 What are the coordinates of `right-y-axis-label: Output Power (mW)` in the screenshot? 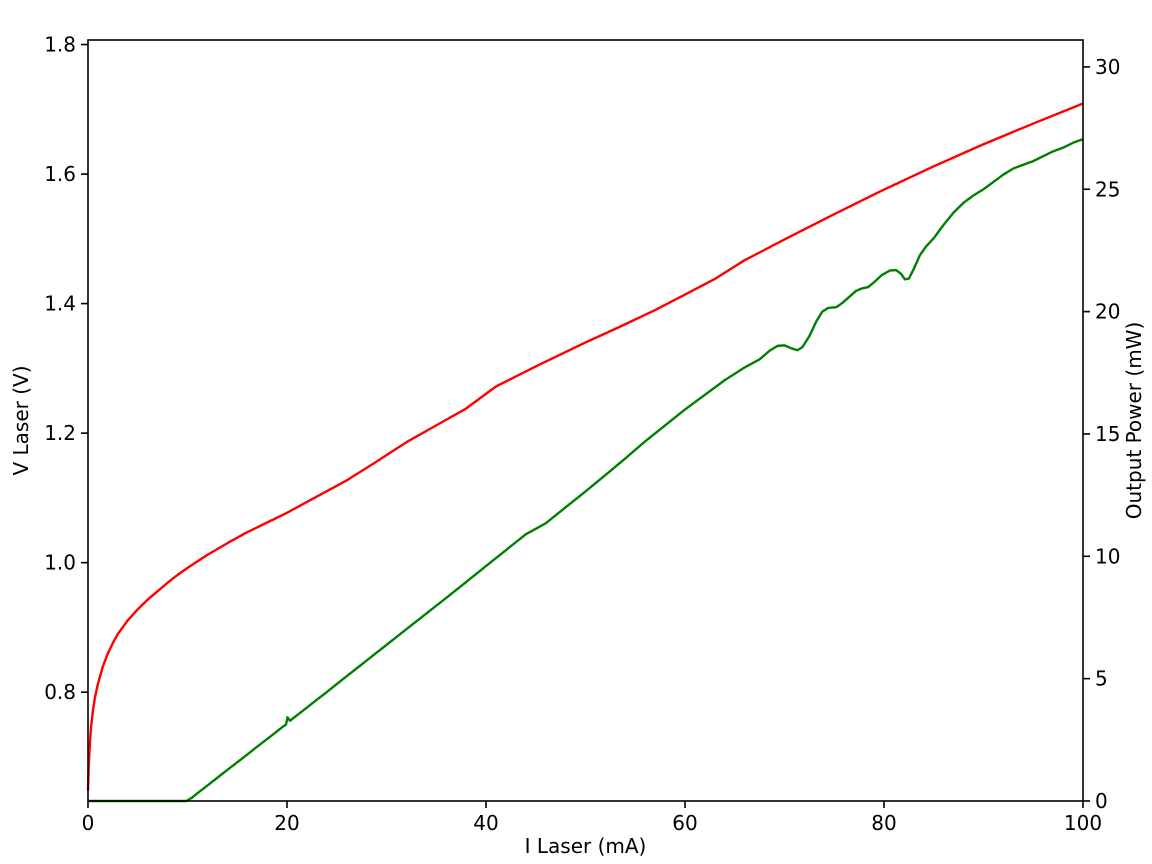 It's located at (1134, 421).